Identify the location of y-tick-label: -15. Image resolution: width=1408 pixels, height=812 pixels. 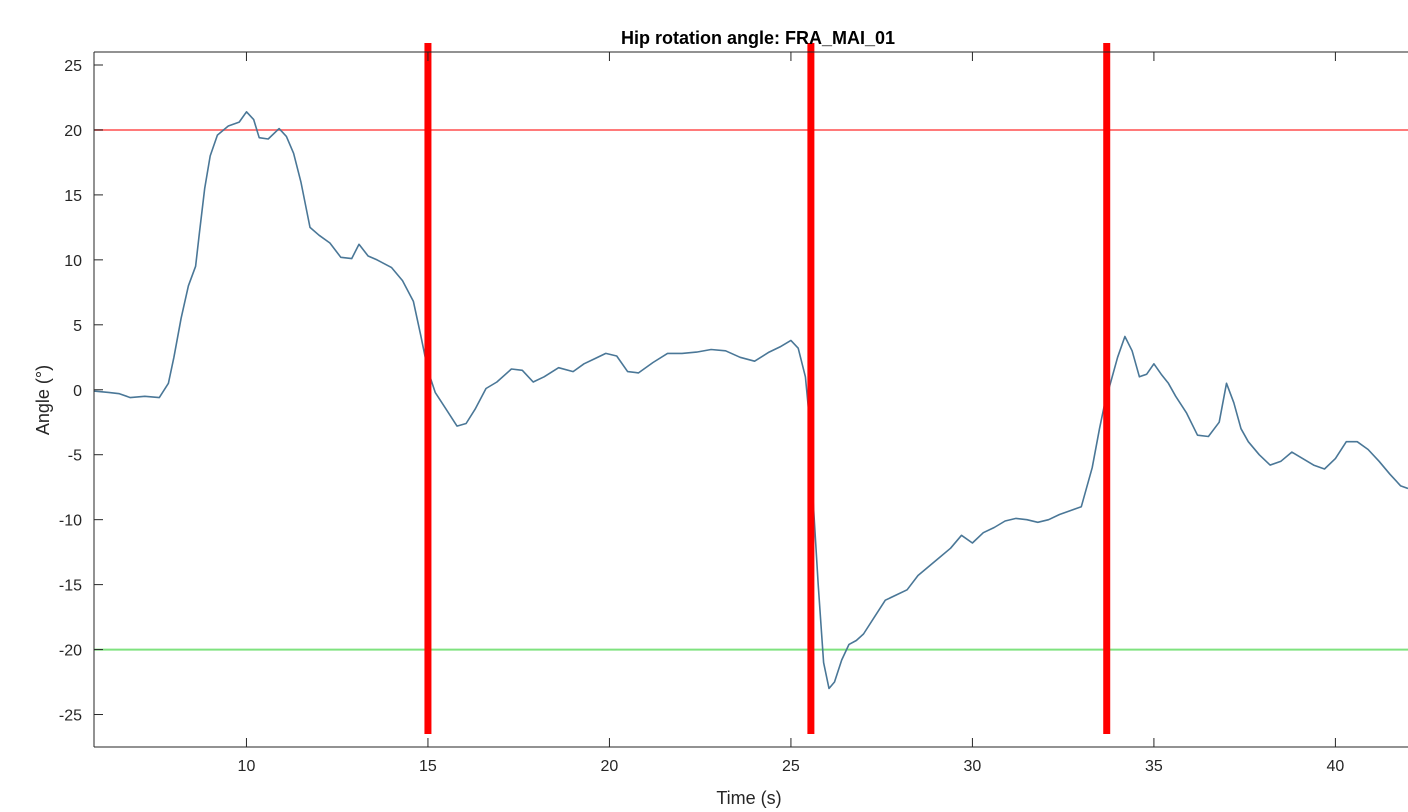
(70, 586).